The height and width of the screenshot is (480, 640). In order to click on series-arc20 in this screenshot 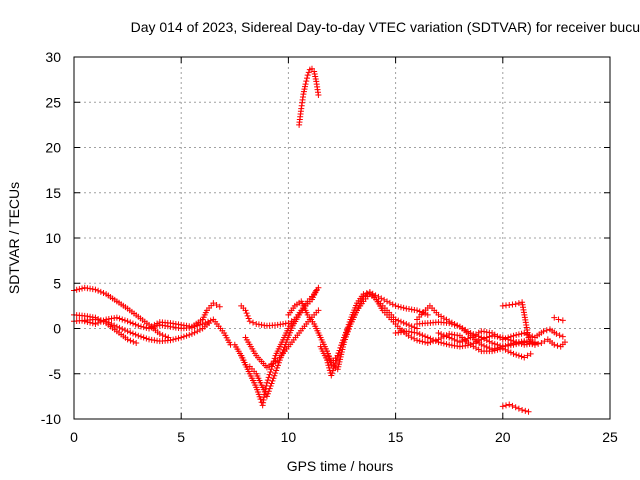, I will do `click(558, 319)`.